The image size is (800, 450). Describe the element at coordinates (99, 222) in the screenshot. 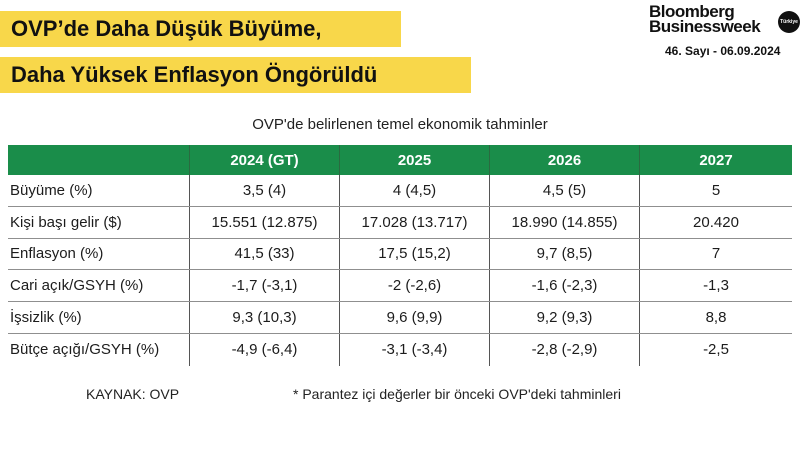

I see `row-label: Kişi başı gelir ($)` at that location.